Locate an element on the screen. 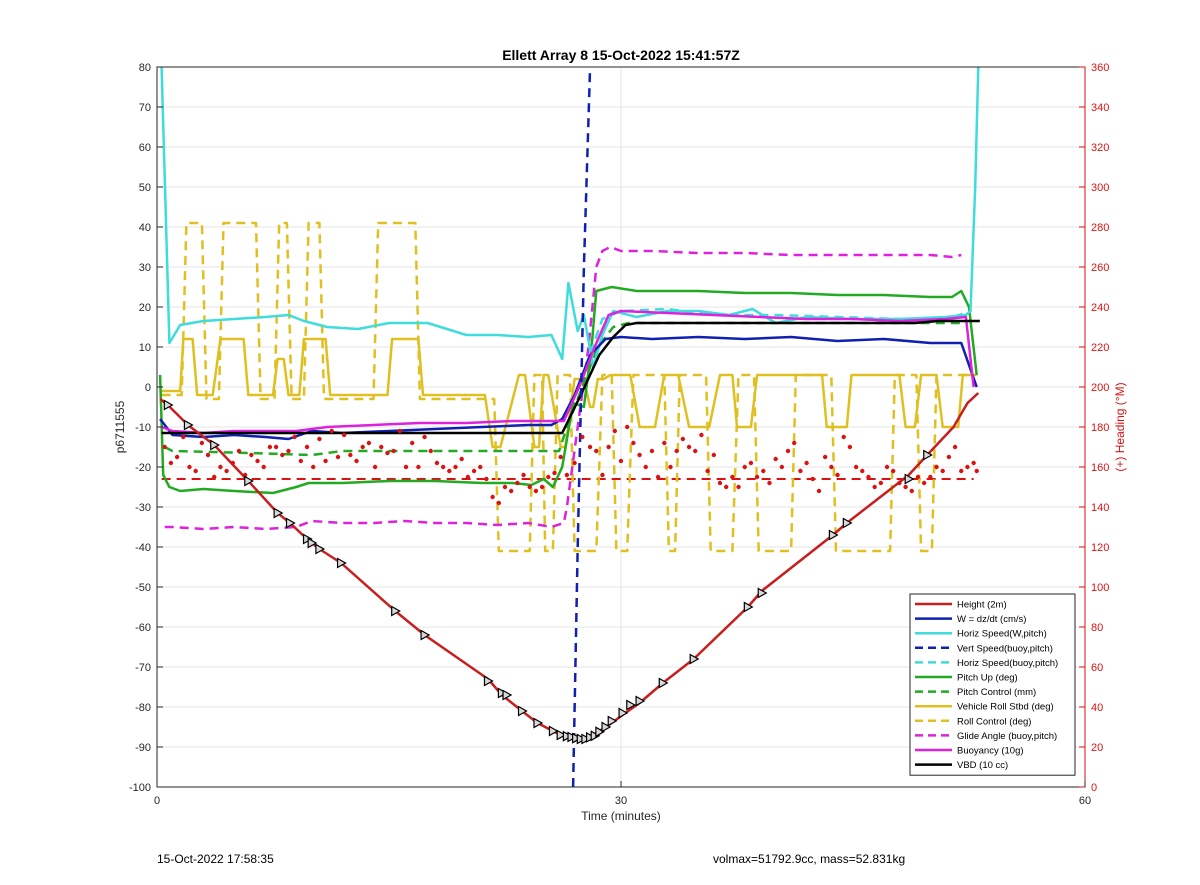 The width and height of the screenshot is (1200, 885). y-tick-label: -60 is located at coordinates (143, 628).